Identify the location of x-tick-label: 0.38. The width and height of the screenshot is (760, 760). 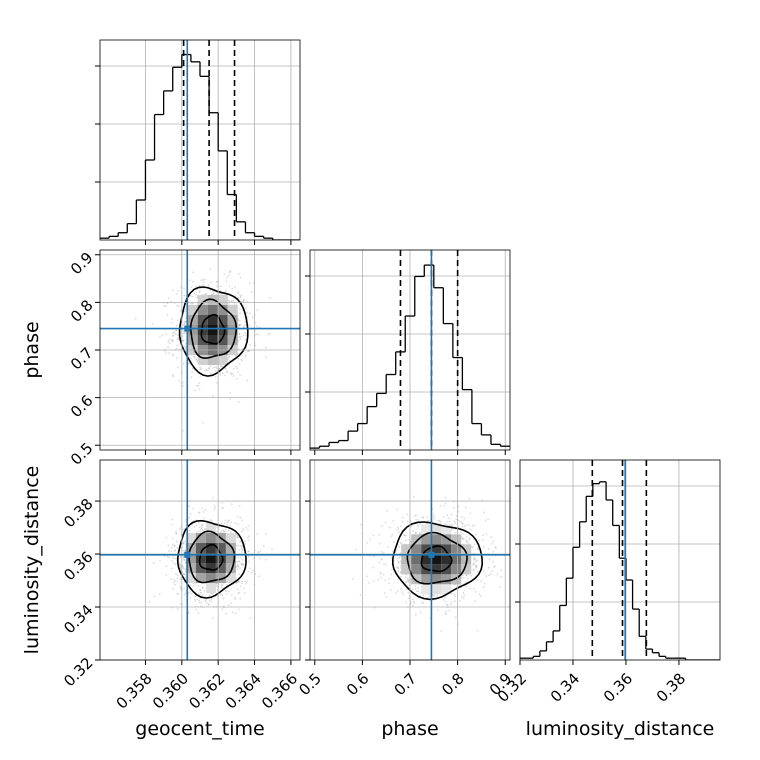
(671, 688).